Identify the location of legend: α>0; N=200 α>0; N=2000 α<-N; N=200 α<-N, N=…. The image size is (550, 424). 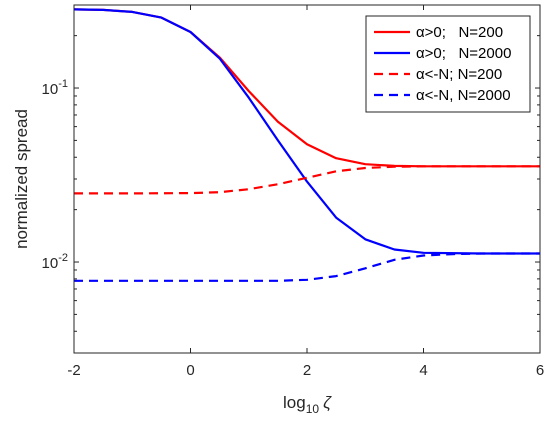
(448, 64).